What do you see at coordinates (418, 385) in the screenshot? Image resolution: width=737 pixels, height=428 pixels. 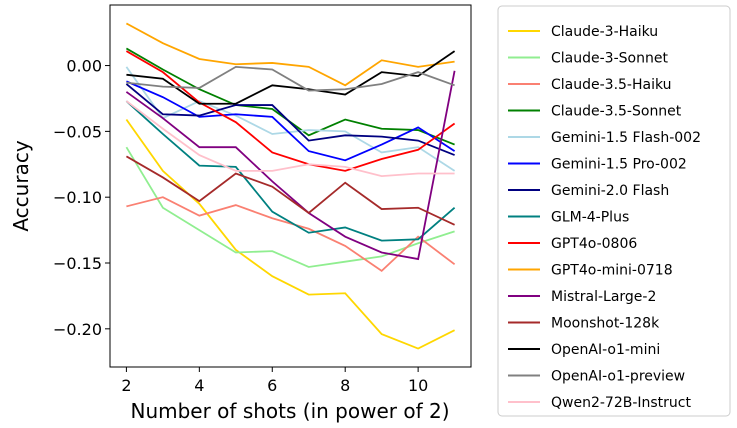 I see `x-tick-label: 10` at bounding box center [418, 385].